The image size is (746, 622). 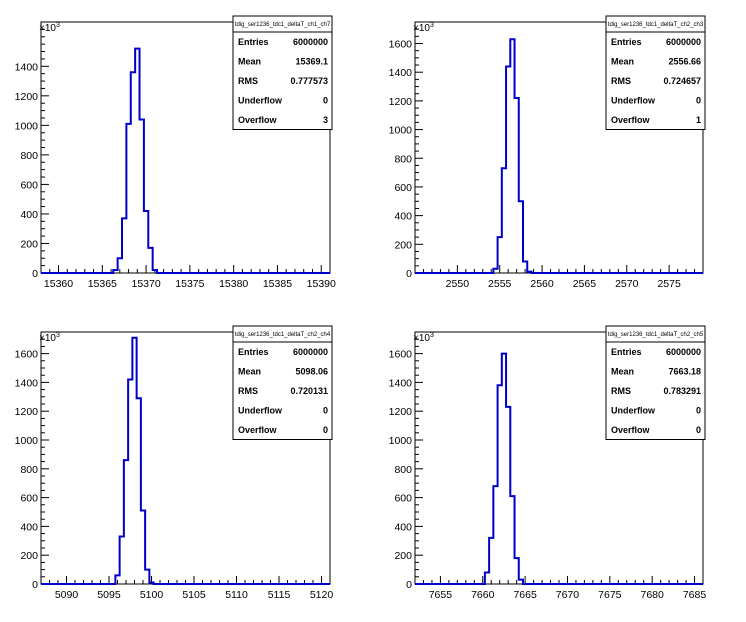 I want to click on stats-value: 3, so click(x=325, y=120).